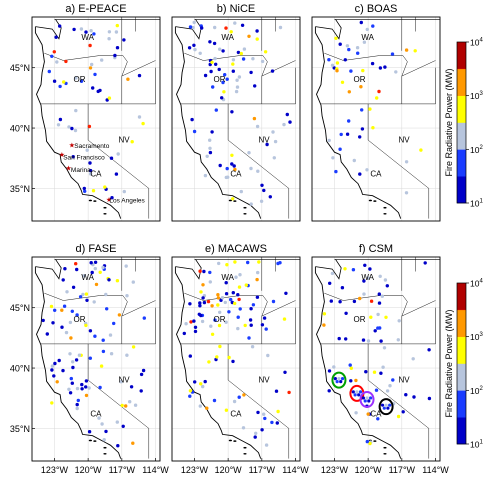  I want to click on lon-tick-label: 123°W, so click(195, 470).